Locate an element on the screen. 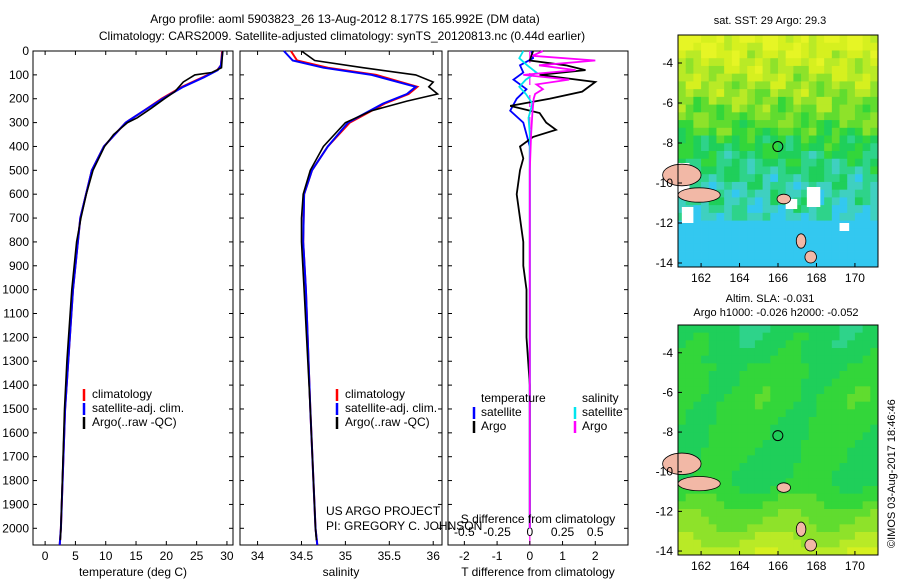  salinity-xtick-label: 34 is located at coordinates (258, 556).